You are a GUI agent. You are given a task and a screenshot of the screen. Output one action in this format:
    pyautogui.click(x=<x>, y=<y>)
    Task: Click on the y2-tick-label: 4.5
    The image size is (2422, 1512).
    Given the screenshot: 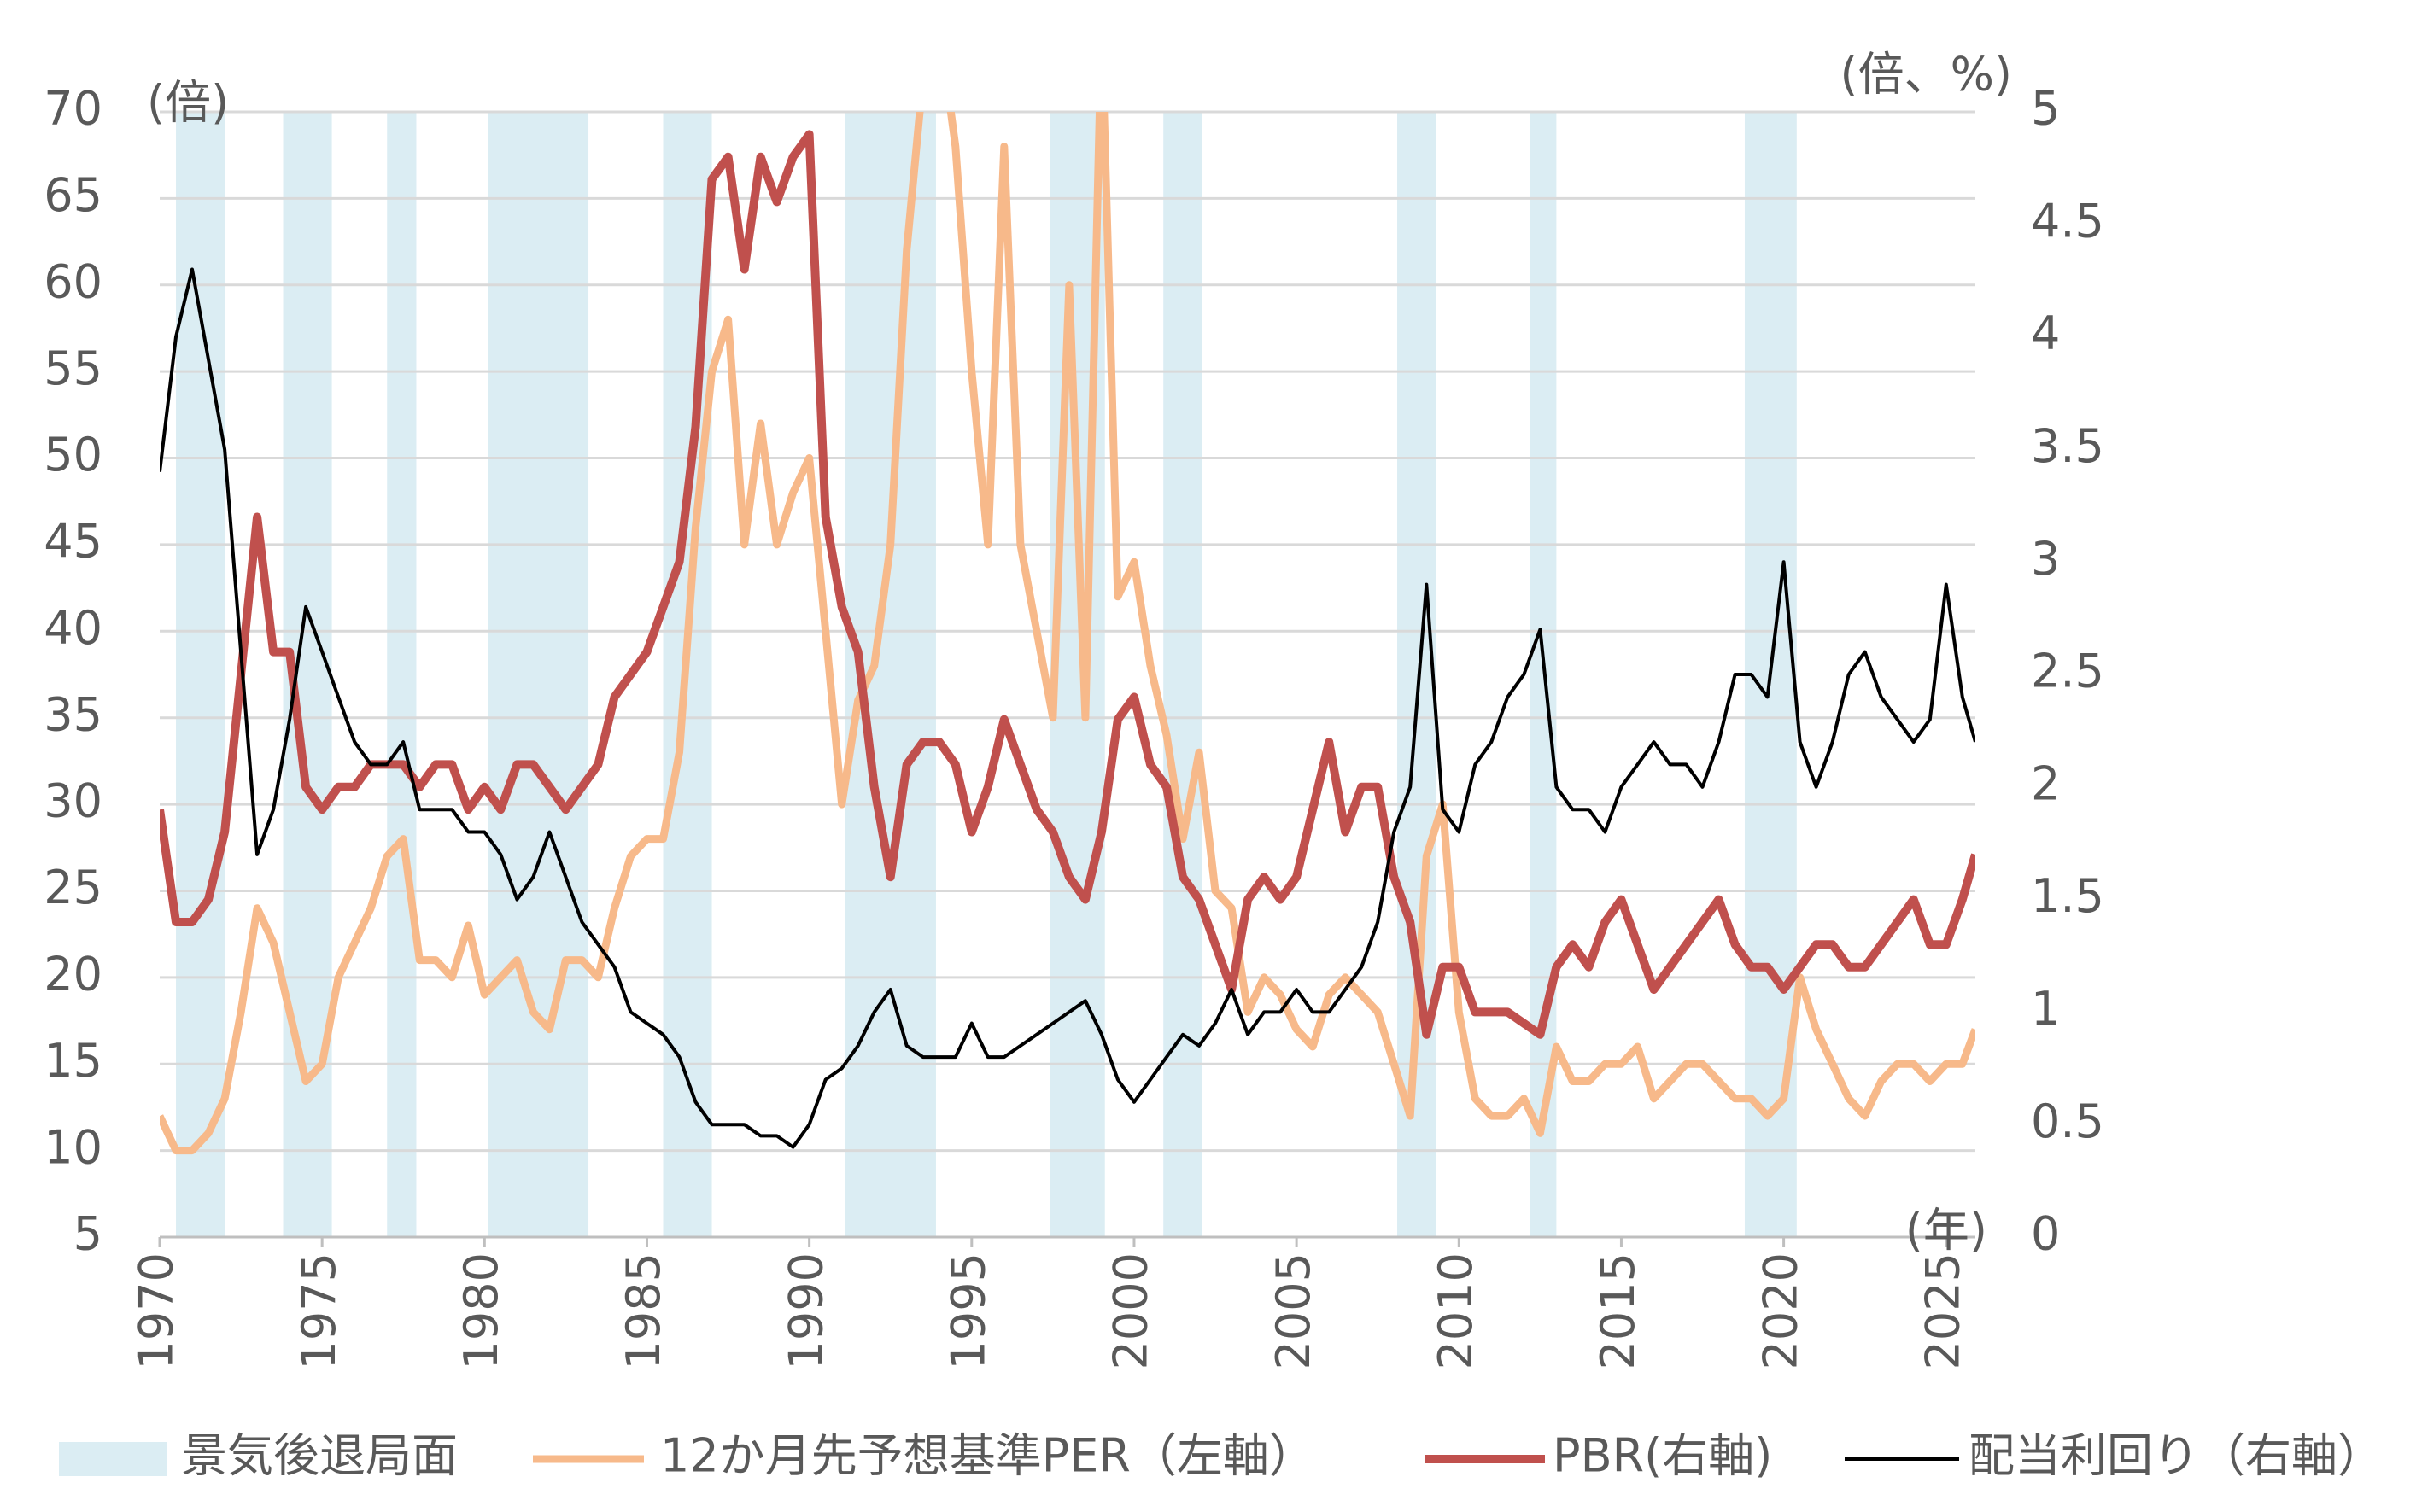 What is the action you would take?
    pyautogui.click(x=2067, y=221)
    